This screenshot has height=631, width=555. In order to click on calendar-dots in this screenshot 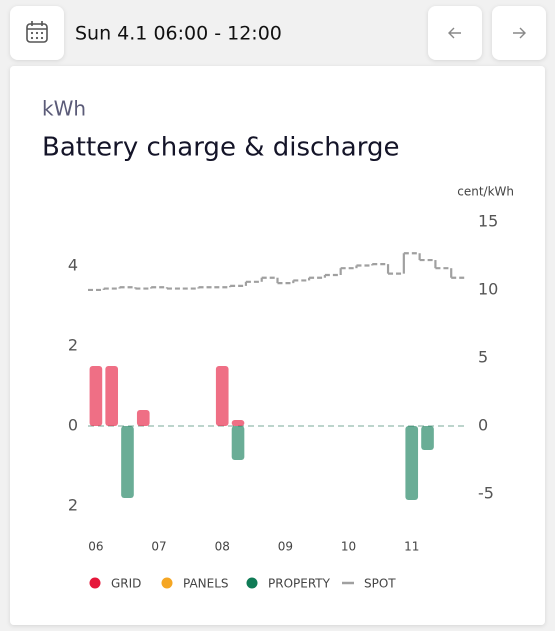, I will do `click(37, 35)`.